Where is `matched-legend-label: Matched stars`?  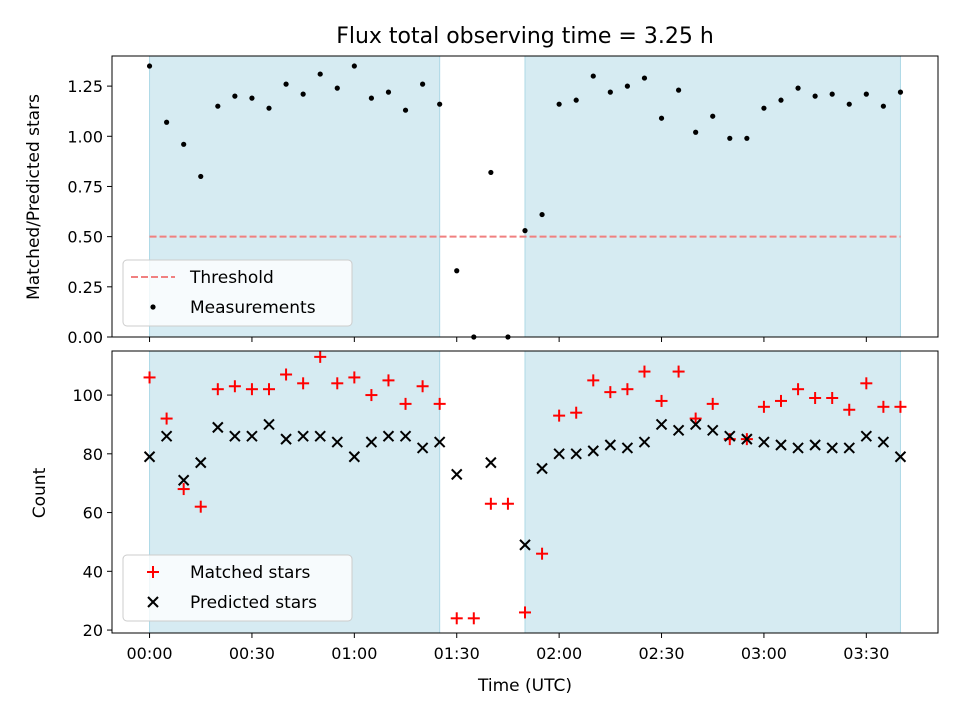 matched-legend-label: Matched stars is located at coordinates (250, 573).